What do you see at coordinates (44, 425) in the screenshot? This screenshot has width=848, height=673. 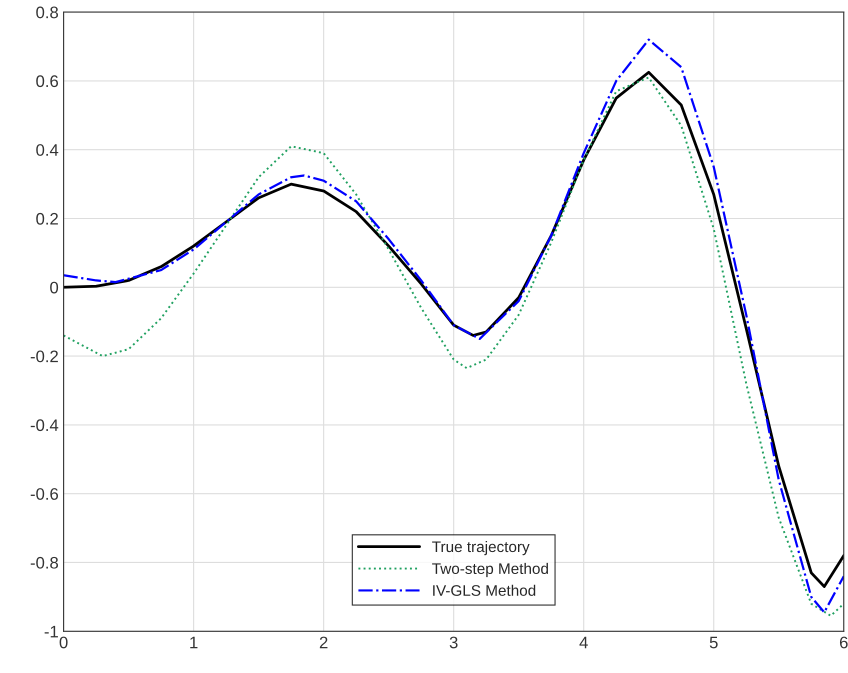 I see `y-tick-label: -0.4` at bounding box center [44, 425].